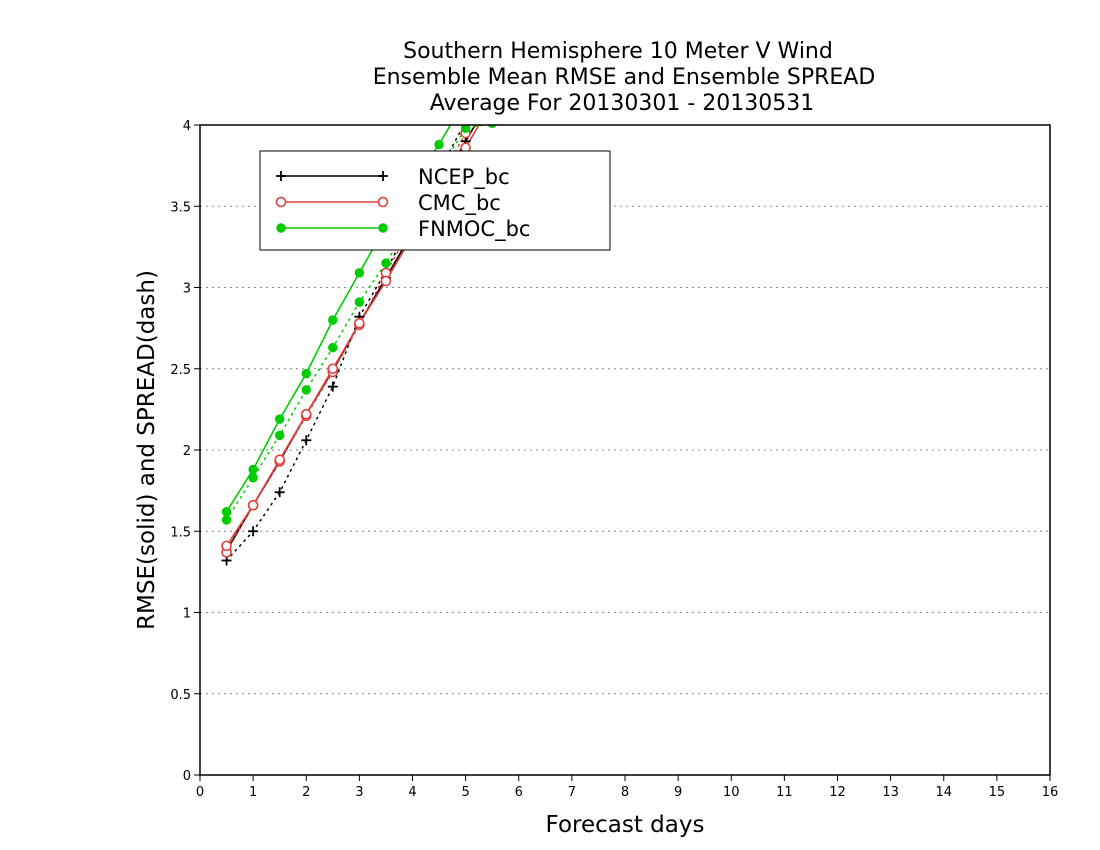  Describe the element at coordinates (943, 792) in the screenshot. I see `x-tick-label: 14` at that location.